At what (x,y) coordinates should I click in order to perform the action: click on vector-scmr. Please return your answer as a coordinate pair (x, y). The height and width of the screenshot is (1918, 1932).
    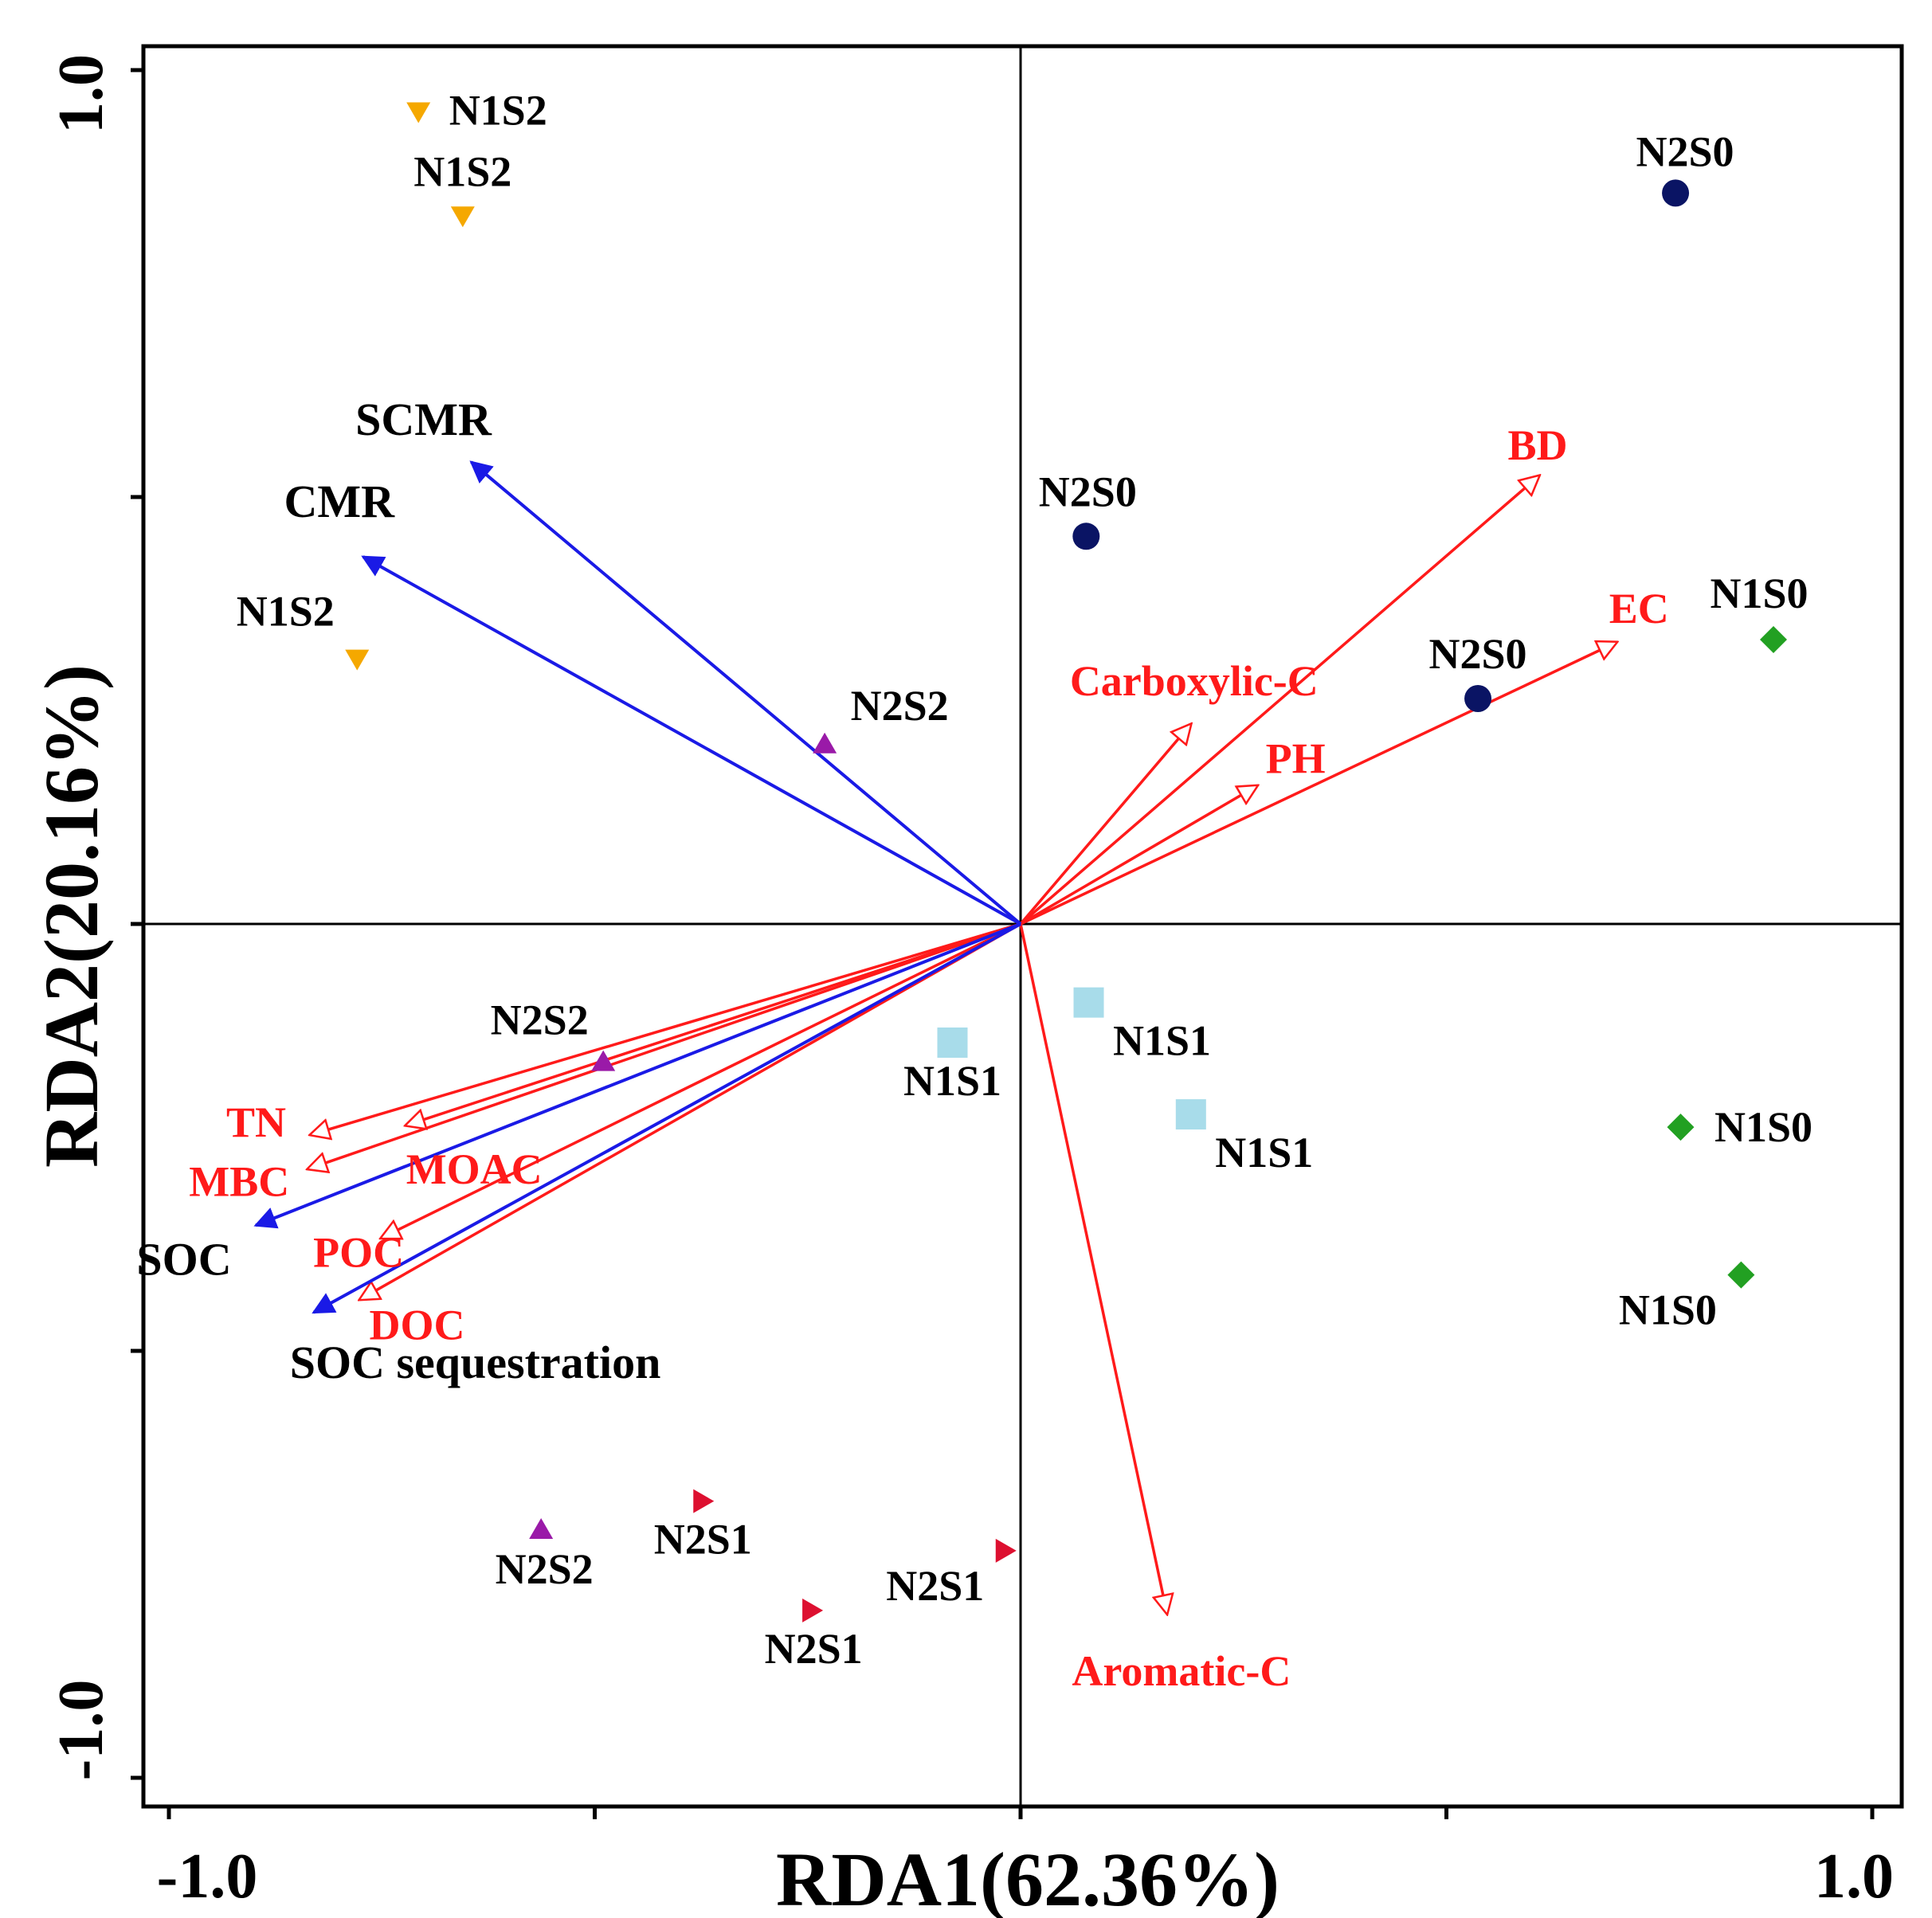
    Looking at the image, I should click on (745, 693).